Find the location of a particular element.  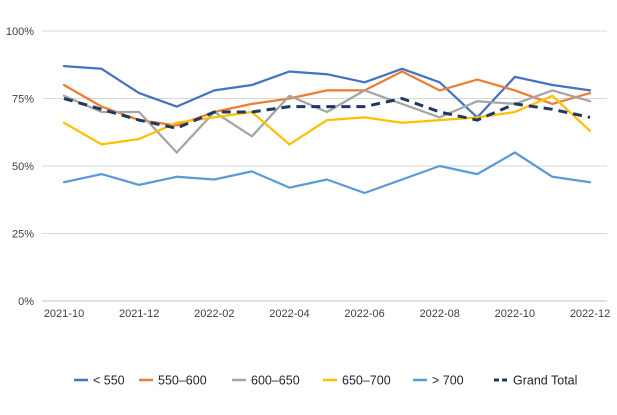

legend-label: 600–650 is located at coordinates (275, 381).